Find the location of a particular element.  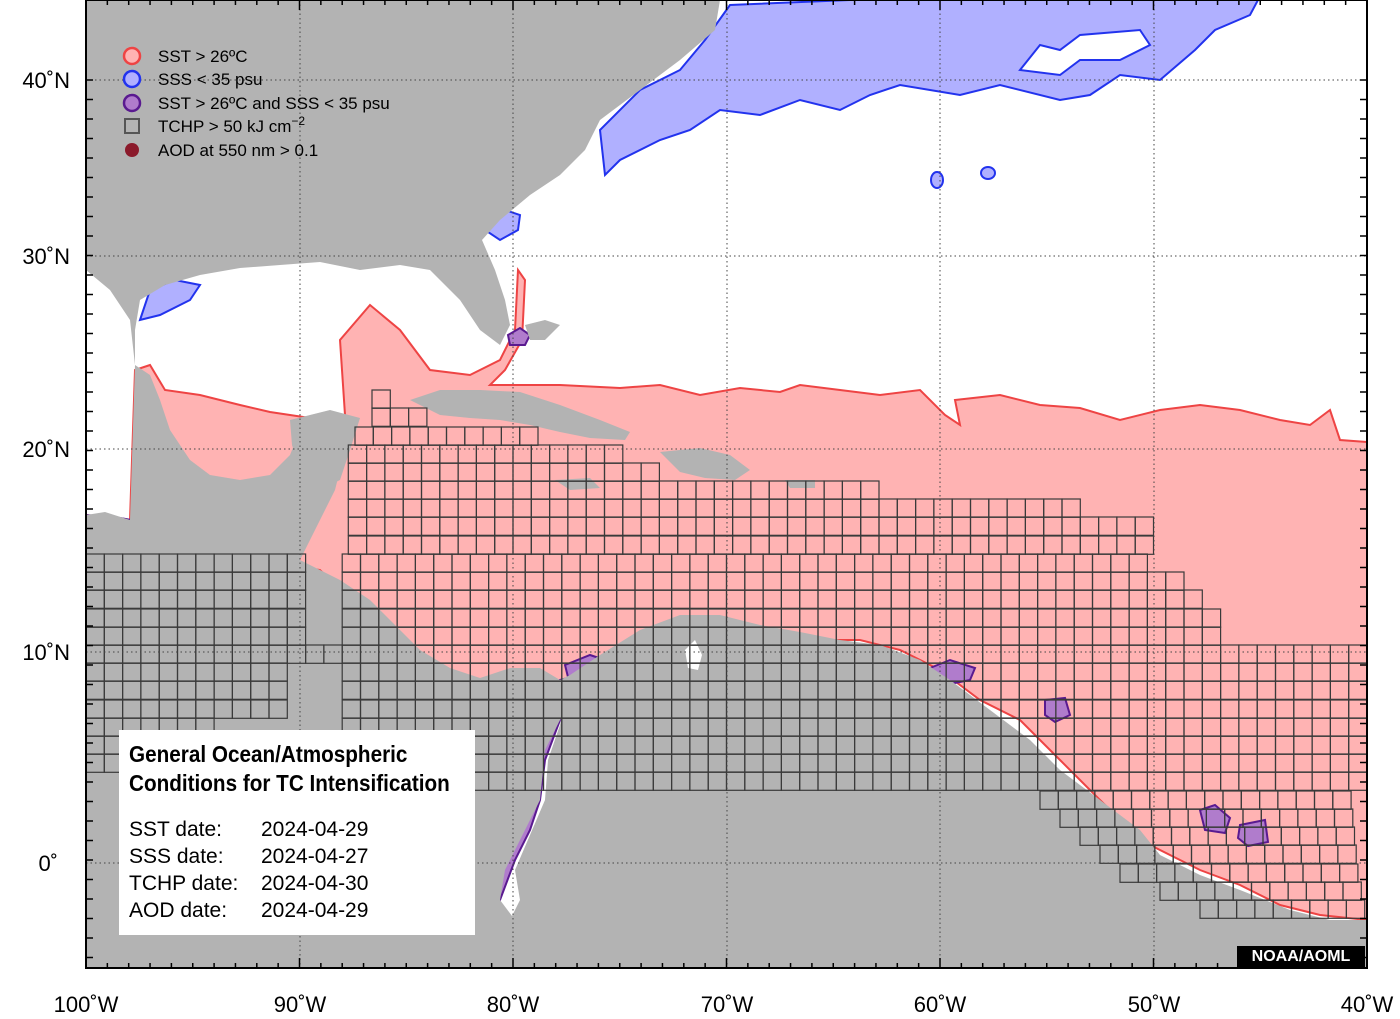

info-row-tchp: TCHP date: 2024-04-30 is located at coordinates (248, 884).